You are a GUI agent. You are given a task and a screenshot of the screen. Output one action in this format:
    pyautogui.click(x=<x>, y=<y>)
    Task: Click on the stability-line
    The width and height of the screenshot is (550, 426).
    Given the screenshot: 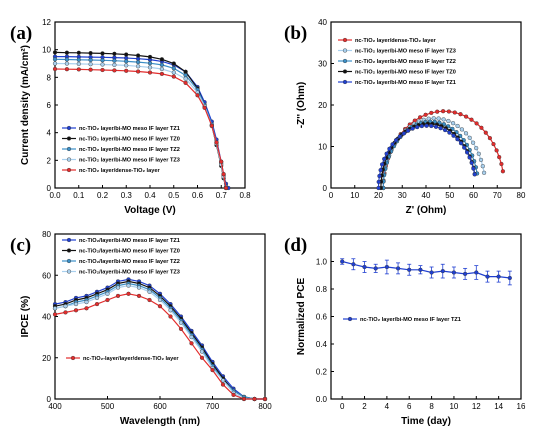 What is the action you would take?
    pyautogui.click(x=426, y=269)
    